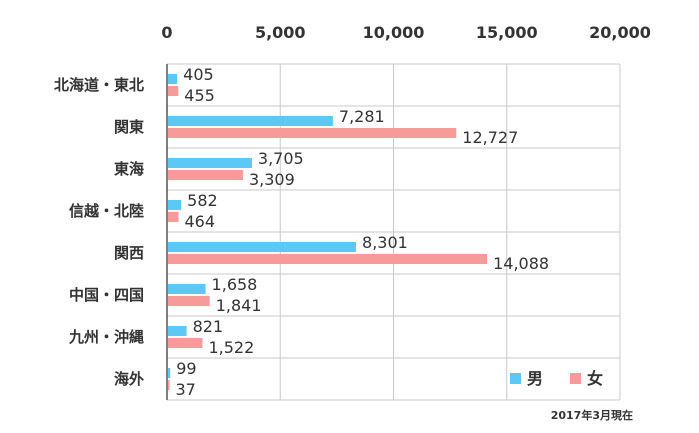 The height and width of the screenshot is (433, 699). What do you see at coordinates (272, 179) in the screenshot?
I see `data-label: 3,309` at bounding box center [272, 179].